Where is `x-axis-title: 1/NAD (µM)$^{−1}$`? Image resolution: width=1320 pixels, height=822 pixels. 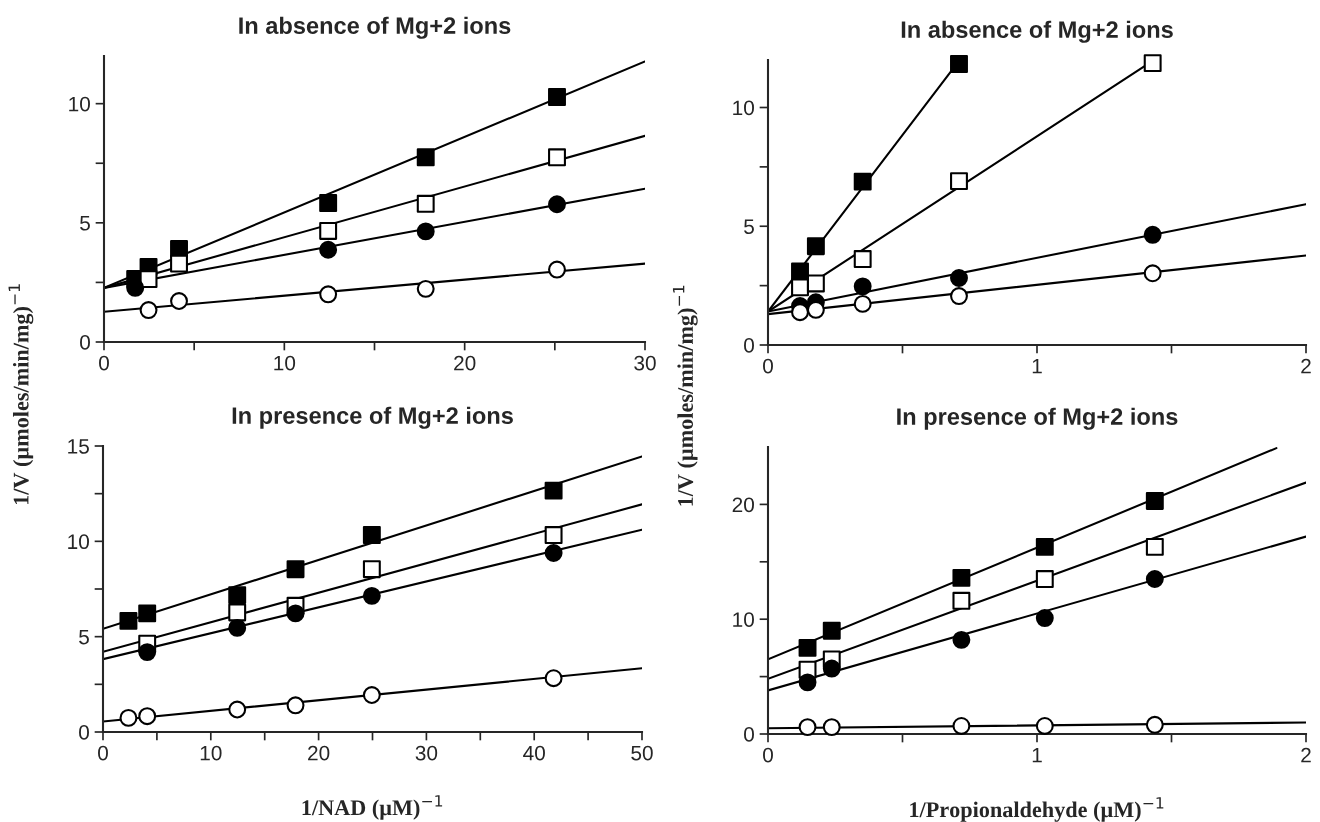
x-axis-title: 1/NAD (µM)$^{−1}$ is located at coordinates (372, 807).